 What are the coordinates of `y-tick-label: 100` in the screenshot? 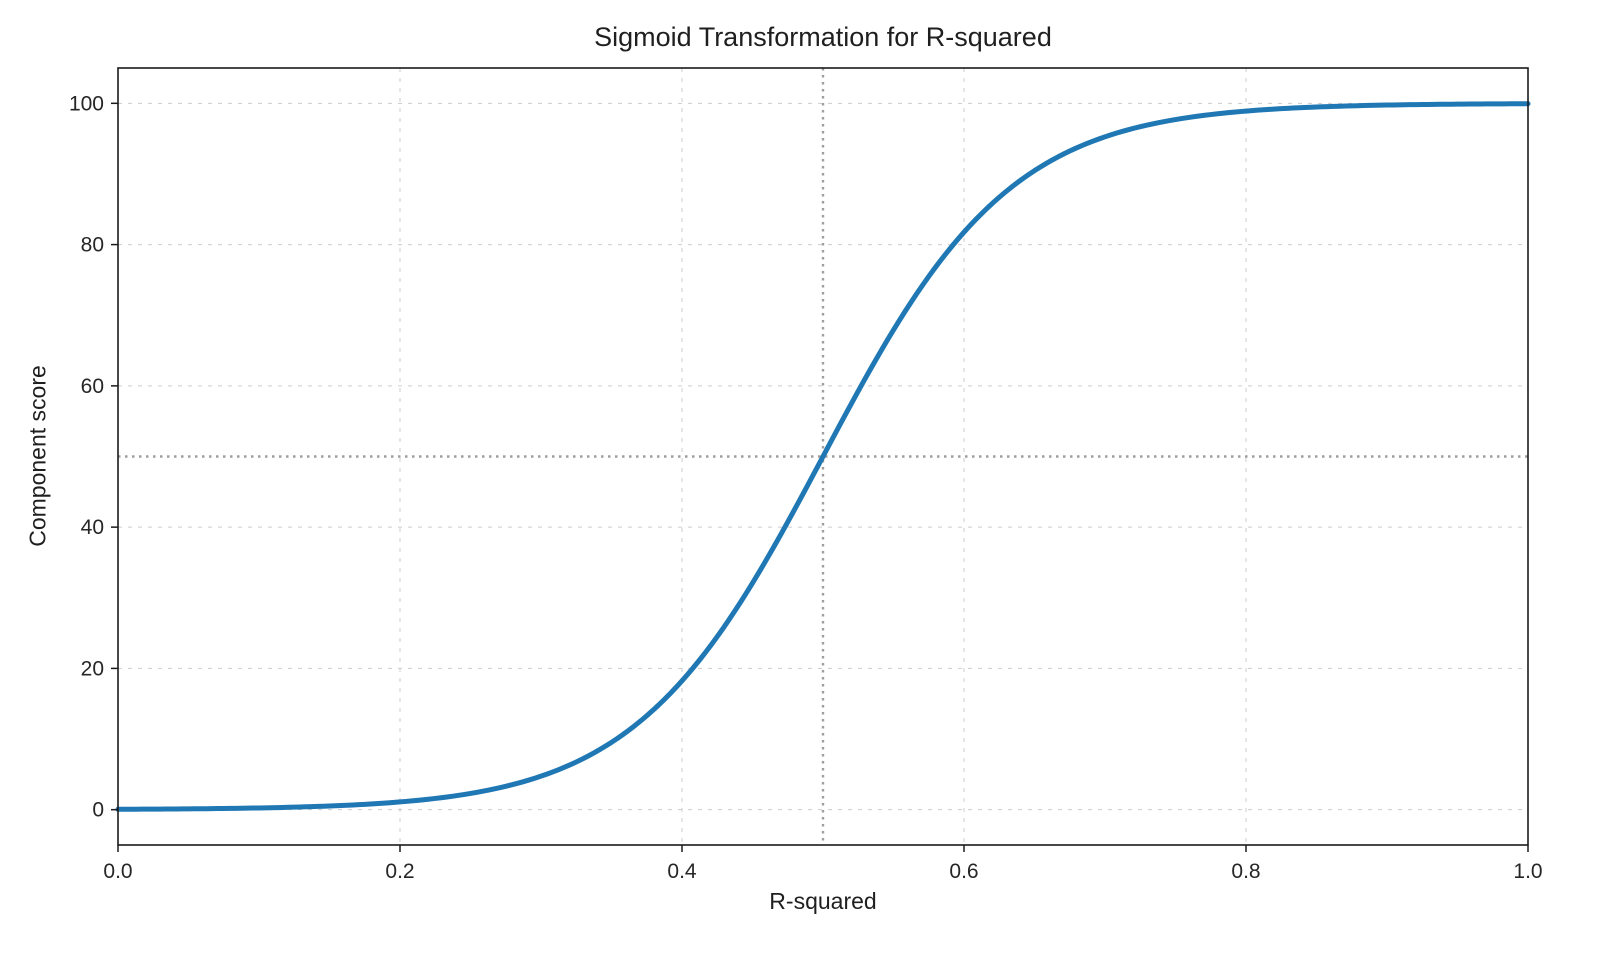 It's located at (86, 103).